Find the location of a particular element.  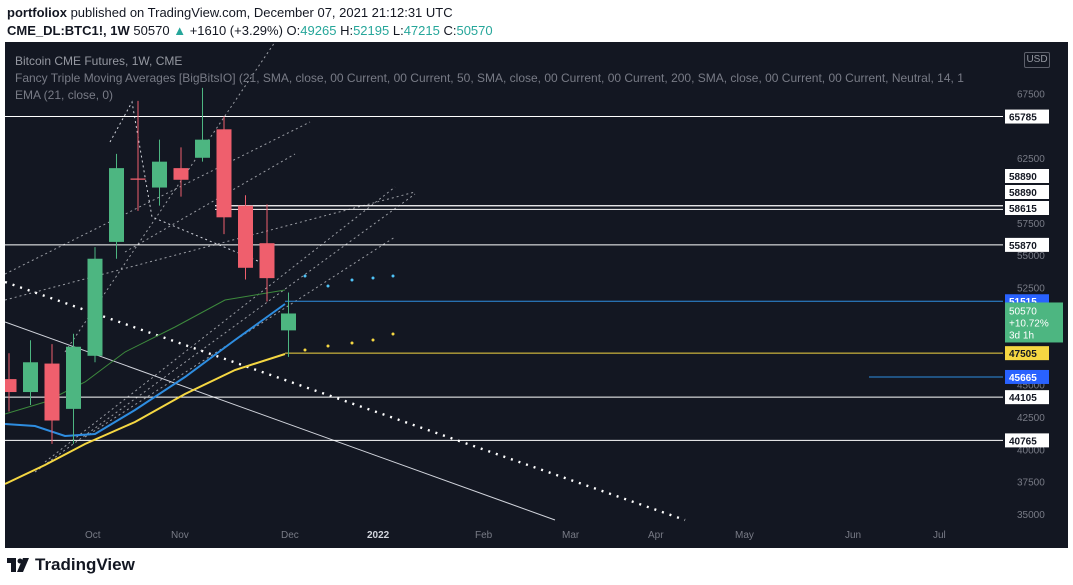

x-axis-tick-label: Oct is located at coordinates (93, 535).